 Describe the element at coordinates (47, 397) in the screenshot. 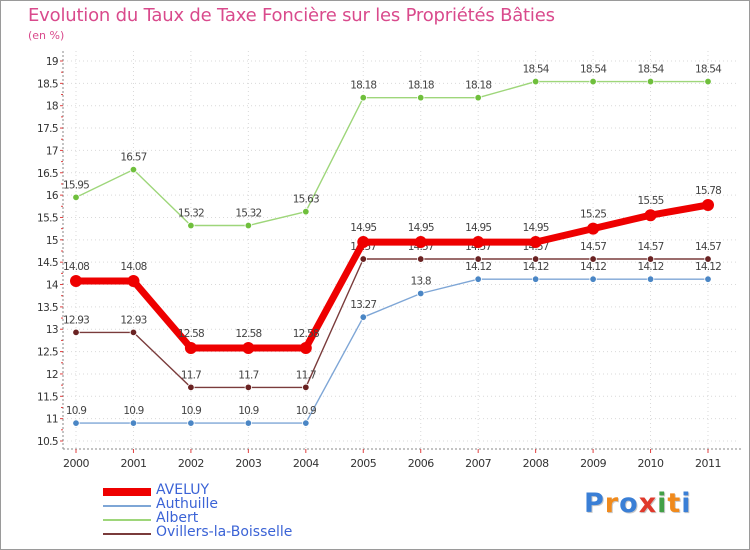

I see `y-tick-label: 11.5` at that location.